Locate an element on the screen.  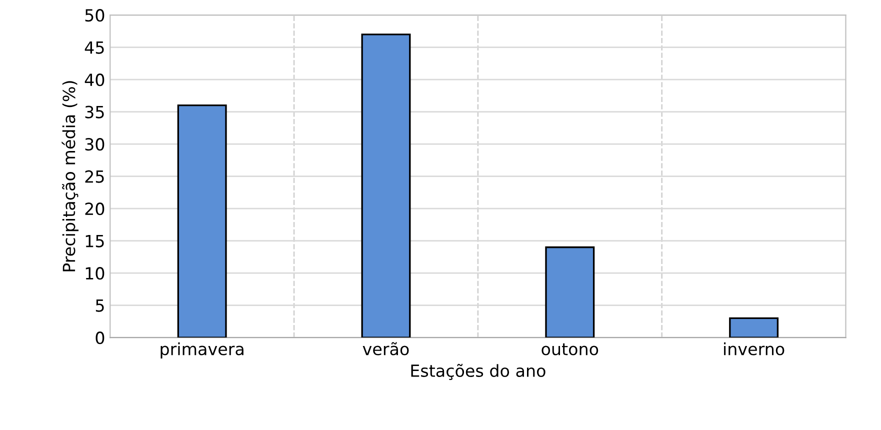
y-tick-label: 0 is located at coordinates (100, 338).